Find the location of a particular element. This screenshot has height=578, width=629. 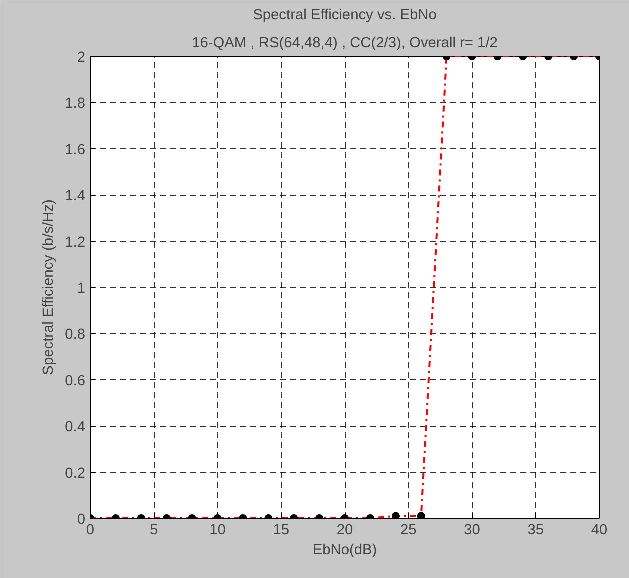

y-tick-label: 0.2 is located at coordinates (75, 474).